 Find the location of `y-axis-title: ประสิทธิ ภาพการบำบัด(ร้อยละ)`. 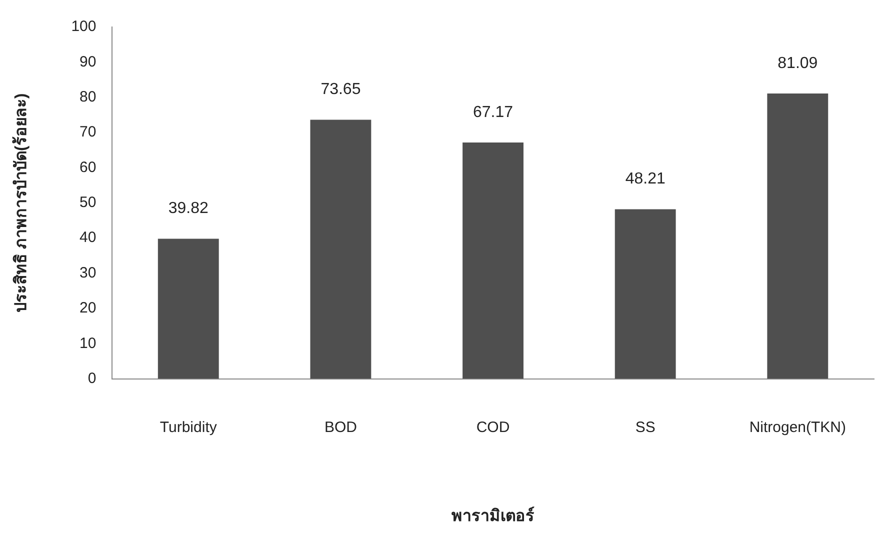

y-axis-title: ประสิทธิ ภาพการบำบัด(ร้อยละ) is located at coordinates (21, 202).